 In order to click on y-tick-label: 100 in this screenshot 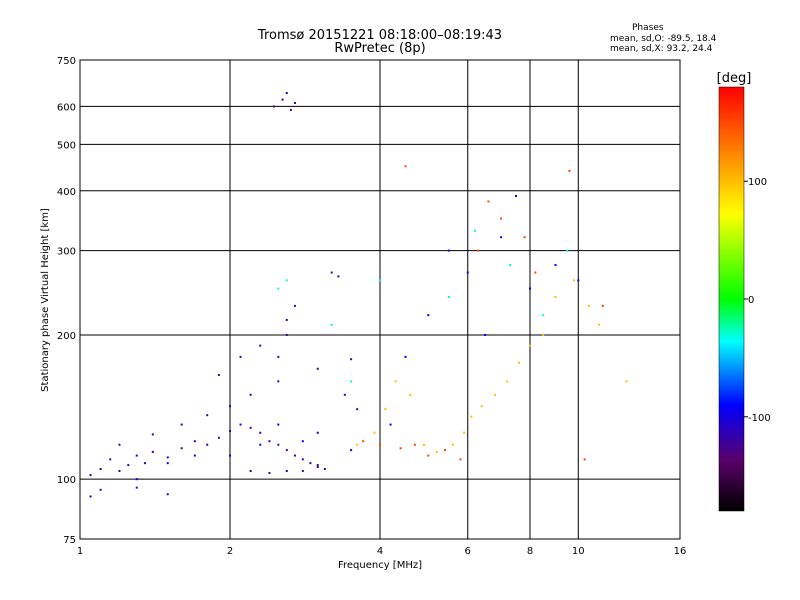, I will do `click(66, 480)`.